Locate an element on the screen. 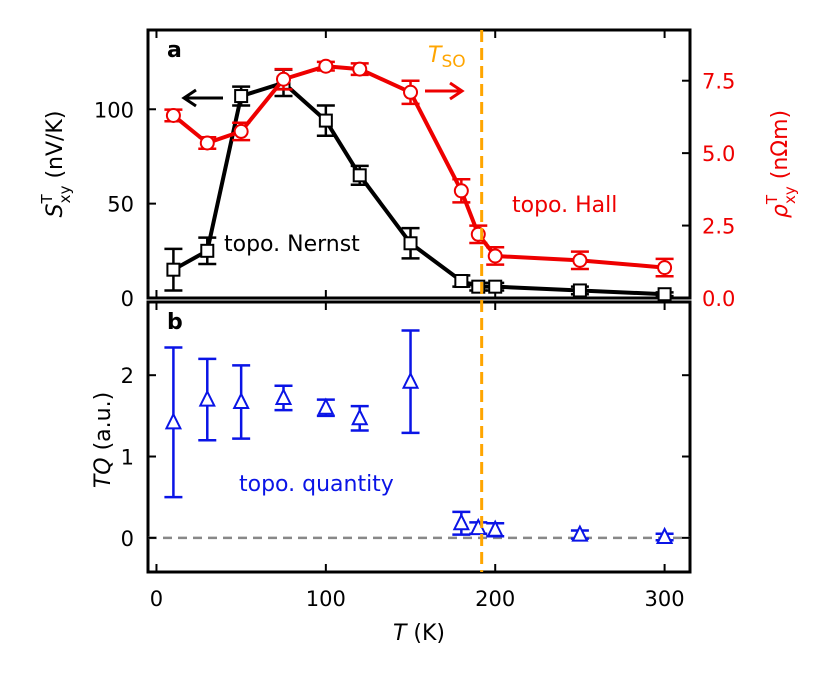 Image resolution: width=830 pixels, height=684 pixels. left-ylabel-sub: xy is located at coordinates (65, 194).